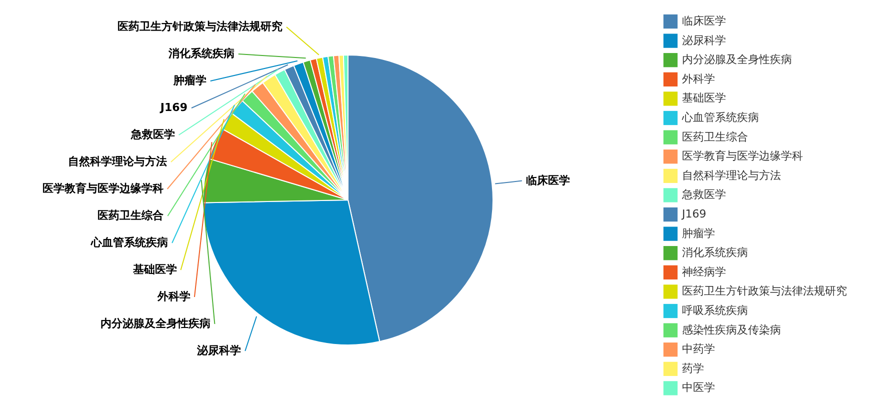 Image resolution: width=880 pixels, height=403 pixels. Describe the element at coordinates (731, 329) in the screenshot. I see `legend-label: 感染性疾病及传染病` at that location.